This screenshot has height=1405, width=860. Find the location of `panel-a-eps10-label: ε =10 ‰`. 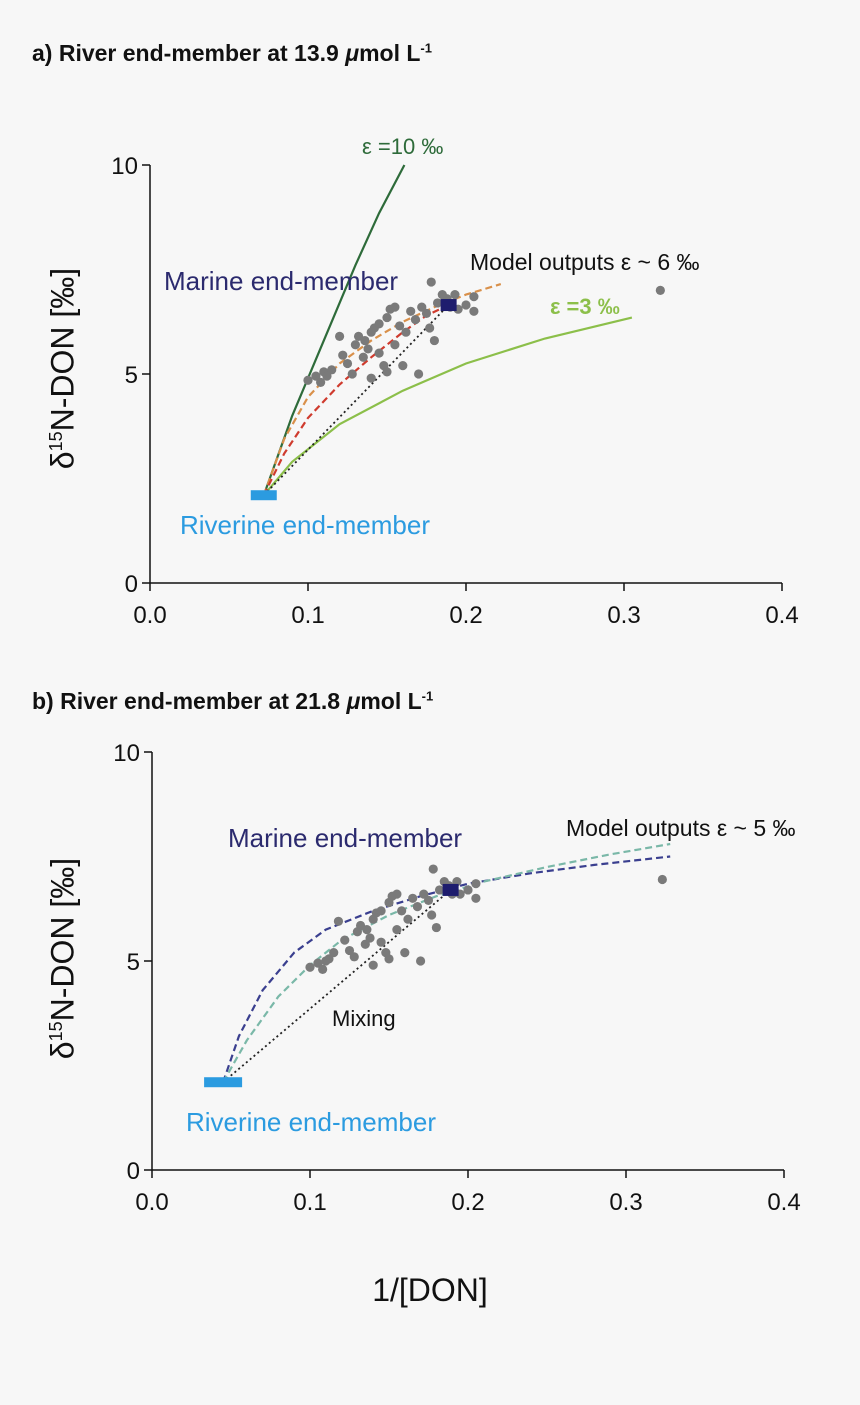

panel-a-eps10-label: ε =10 ‰ is located at coordinates (402, 146).